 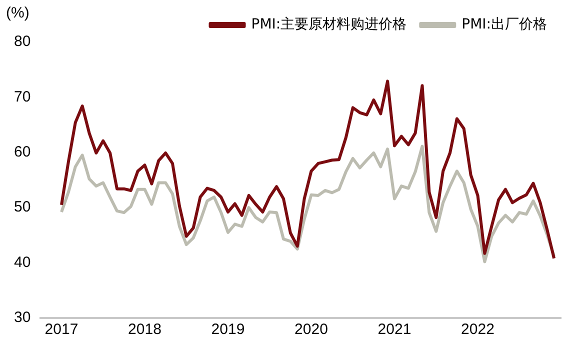 What do you see at coordinates (22, 262) in the screenshot?
I see `y-tick-label: 40` at bounding box center [22, 262].